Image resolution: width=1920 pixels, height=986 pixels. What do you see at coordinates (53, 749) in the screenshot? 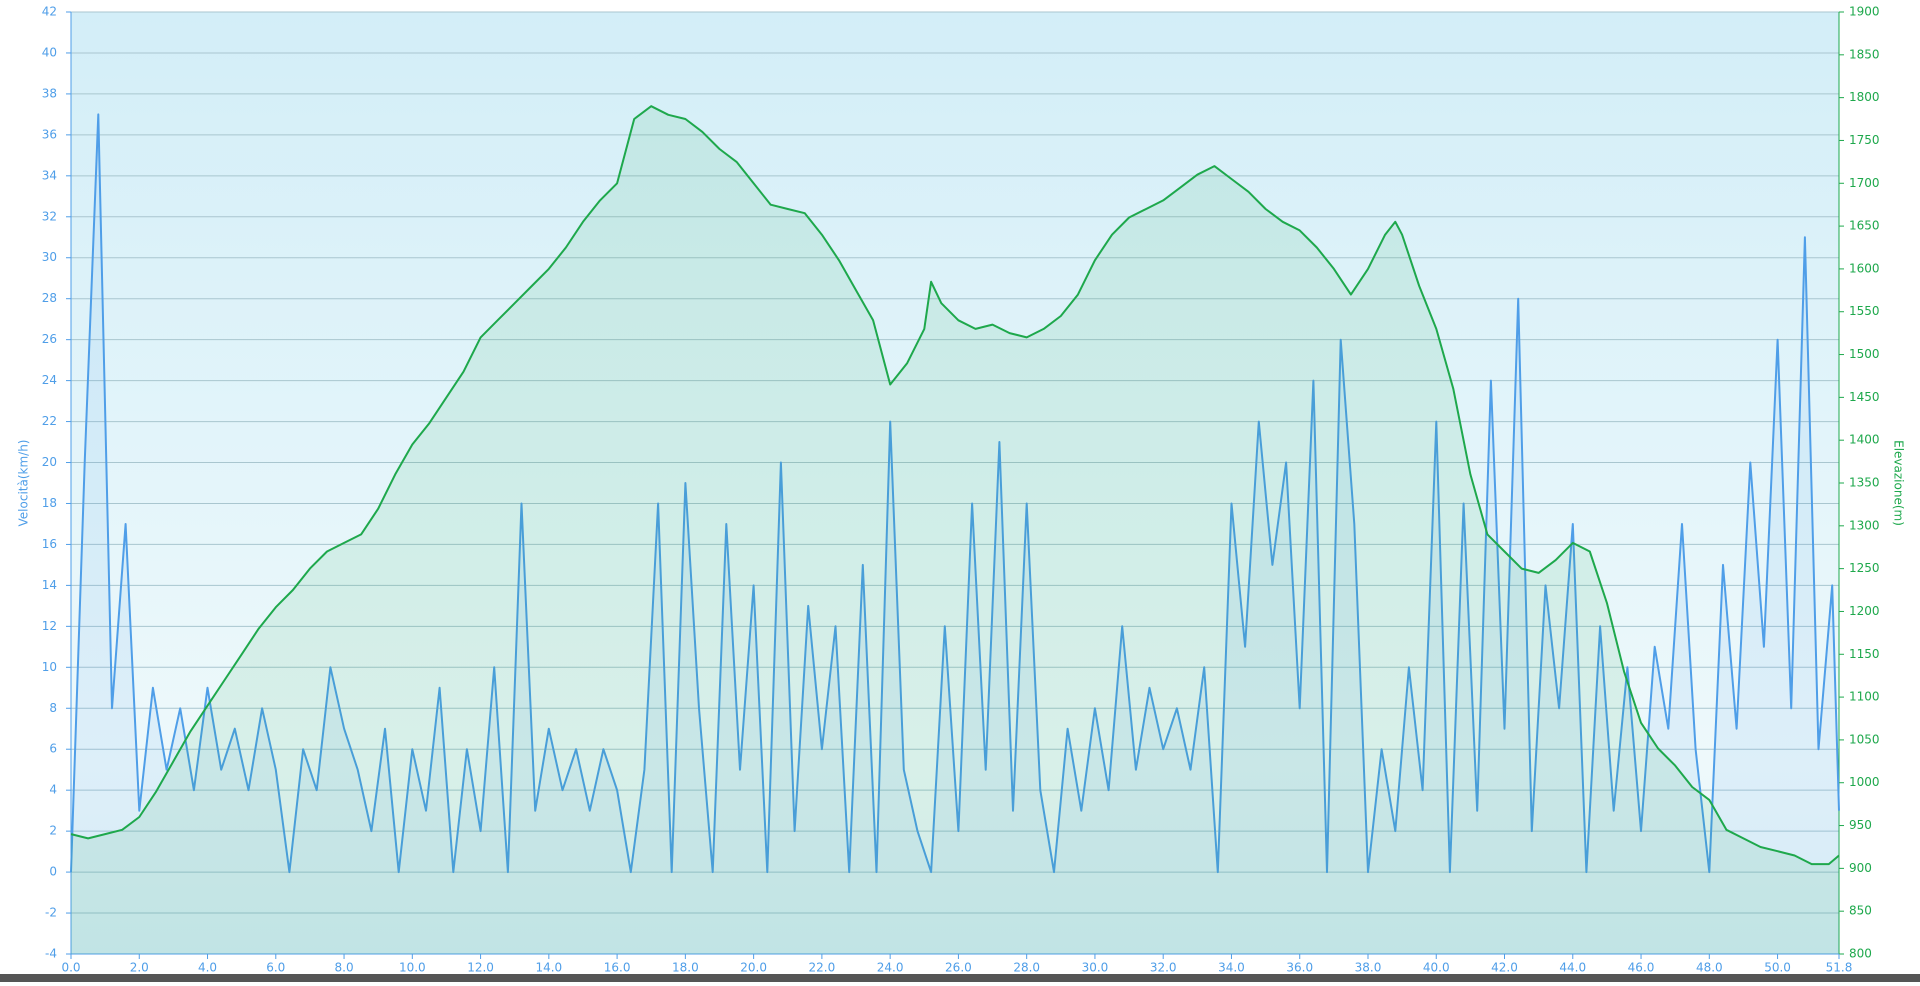
I see `y-tick-label: 6` at bounding box center [53, 749].